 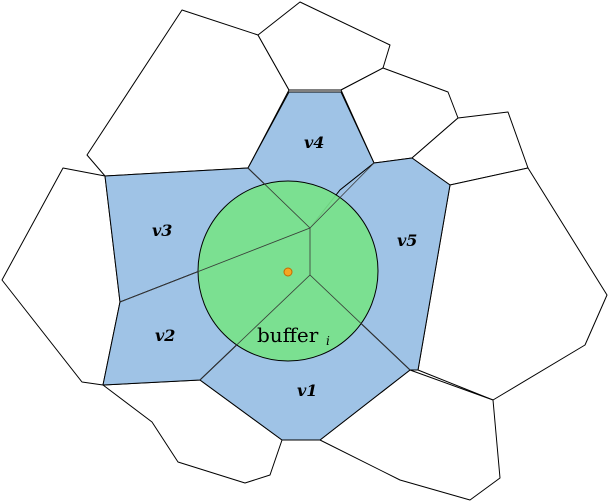 What do you see at coordinates (288, 272) in the screenshot?
I see `center-point` at bounding box center [288, 272].